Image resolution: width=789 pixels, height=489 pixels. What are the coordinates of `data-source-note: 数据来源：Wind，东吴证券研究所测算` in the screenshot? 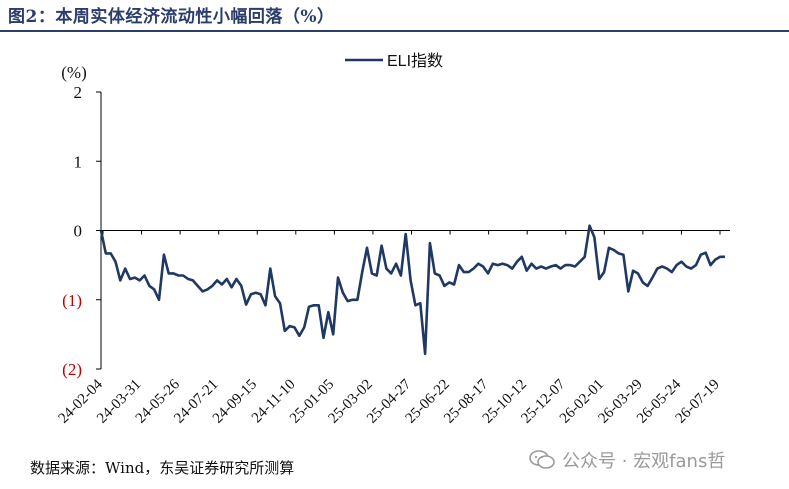 It's located at (162, 468).